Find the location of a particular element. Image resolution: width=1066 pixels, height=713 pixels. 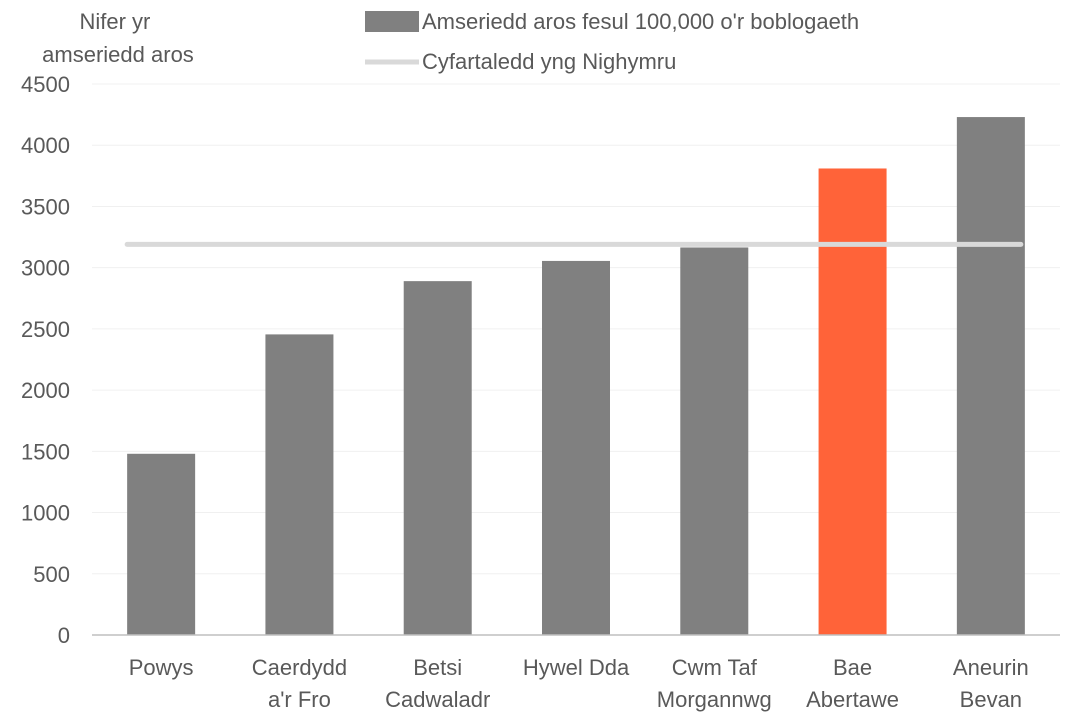

y-tick-label: 2000 is located at coordinates (45, 390).